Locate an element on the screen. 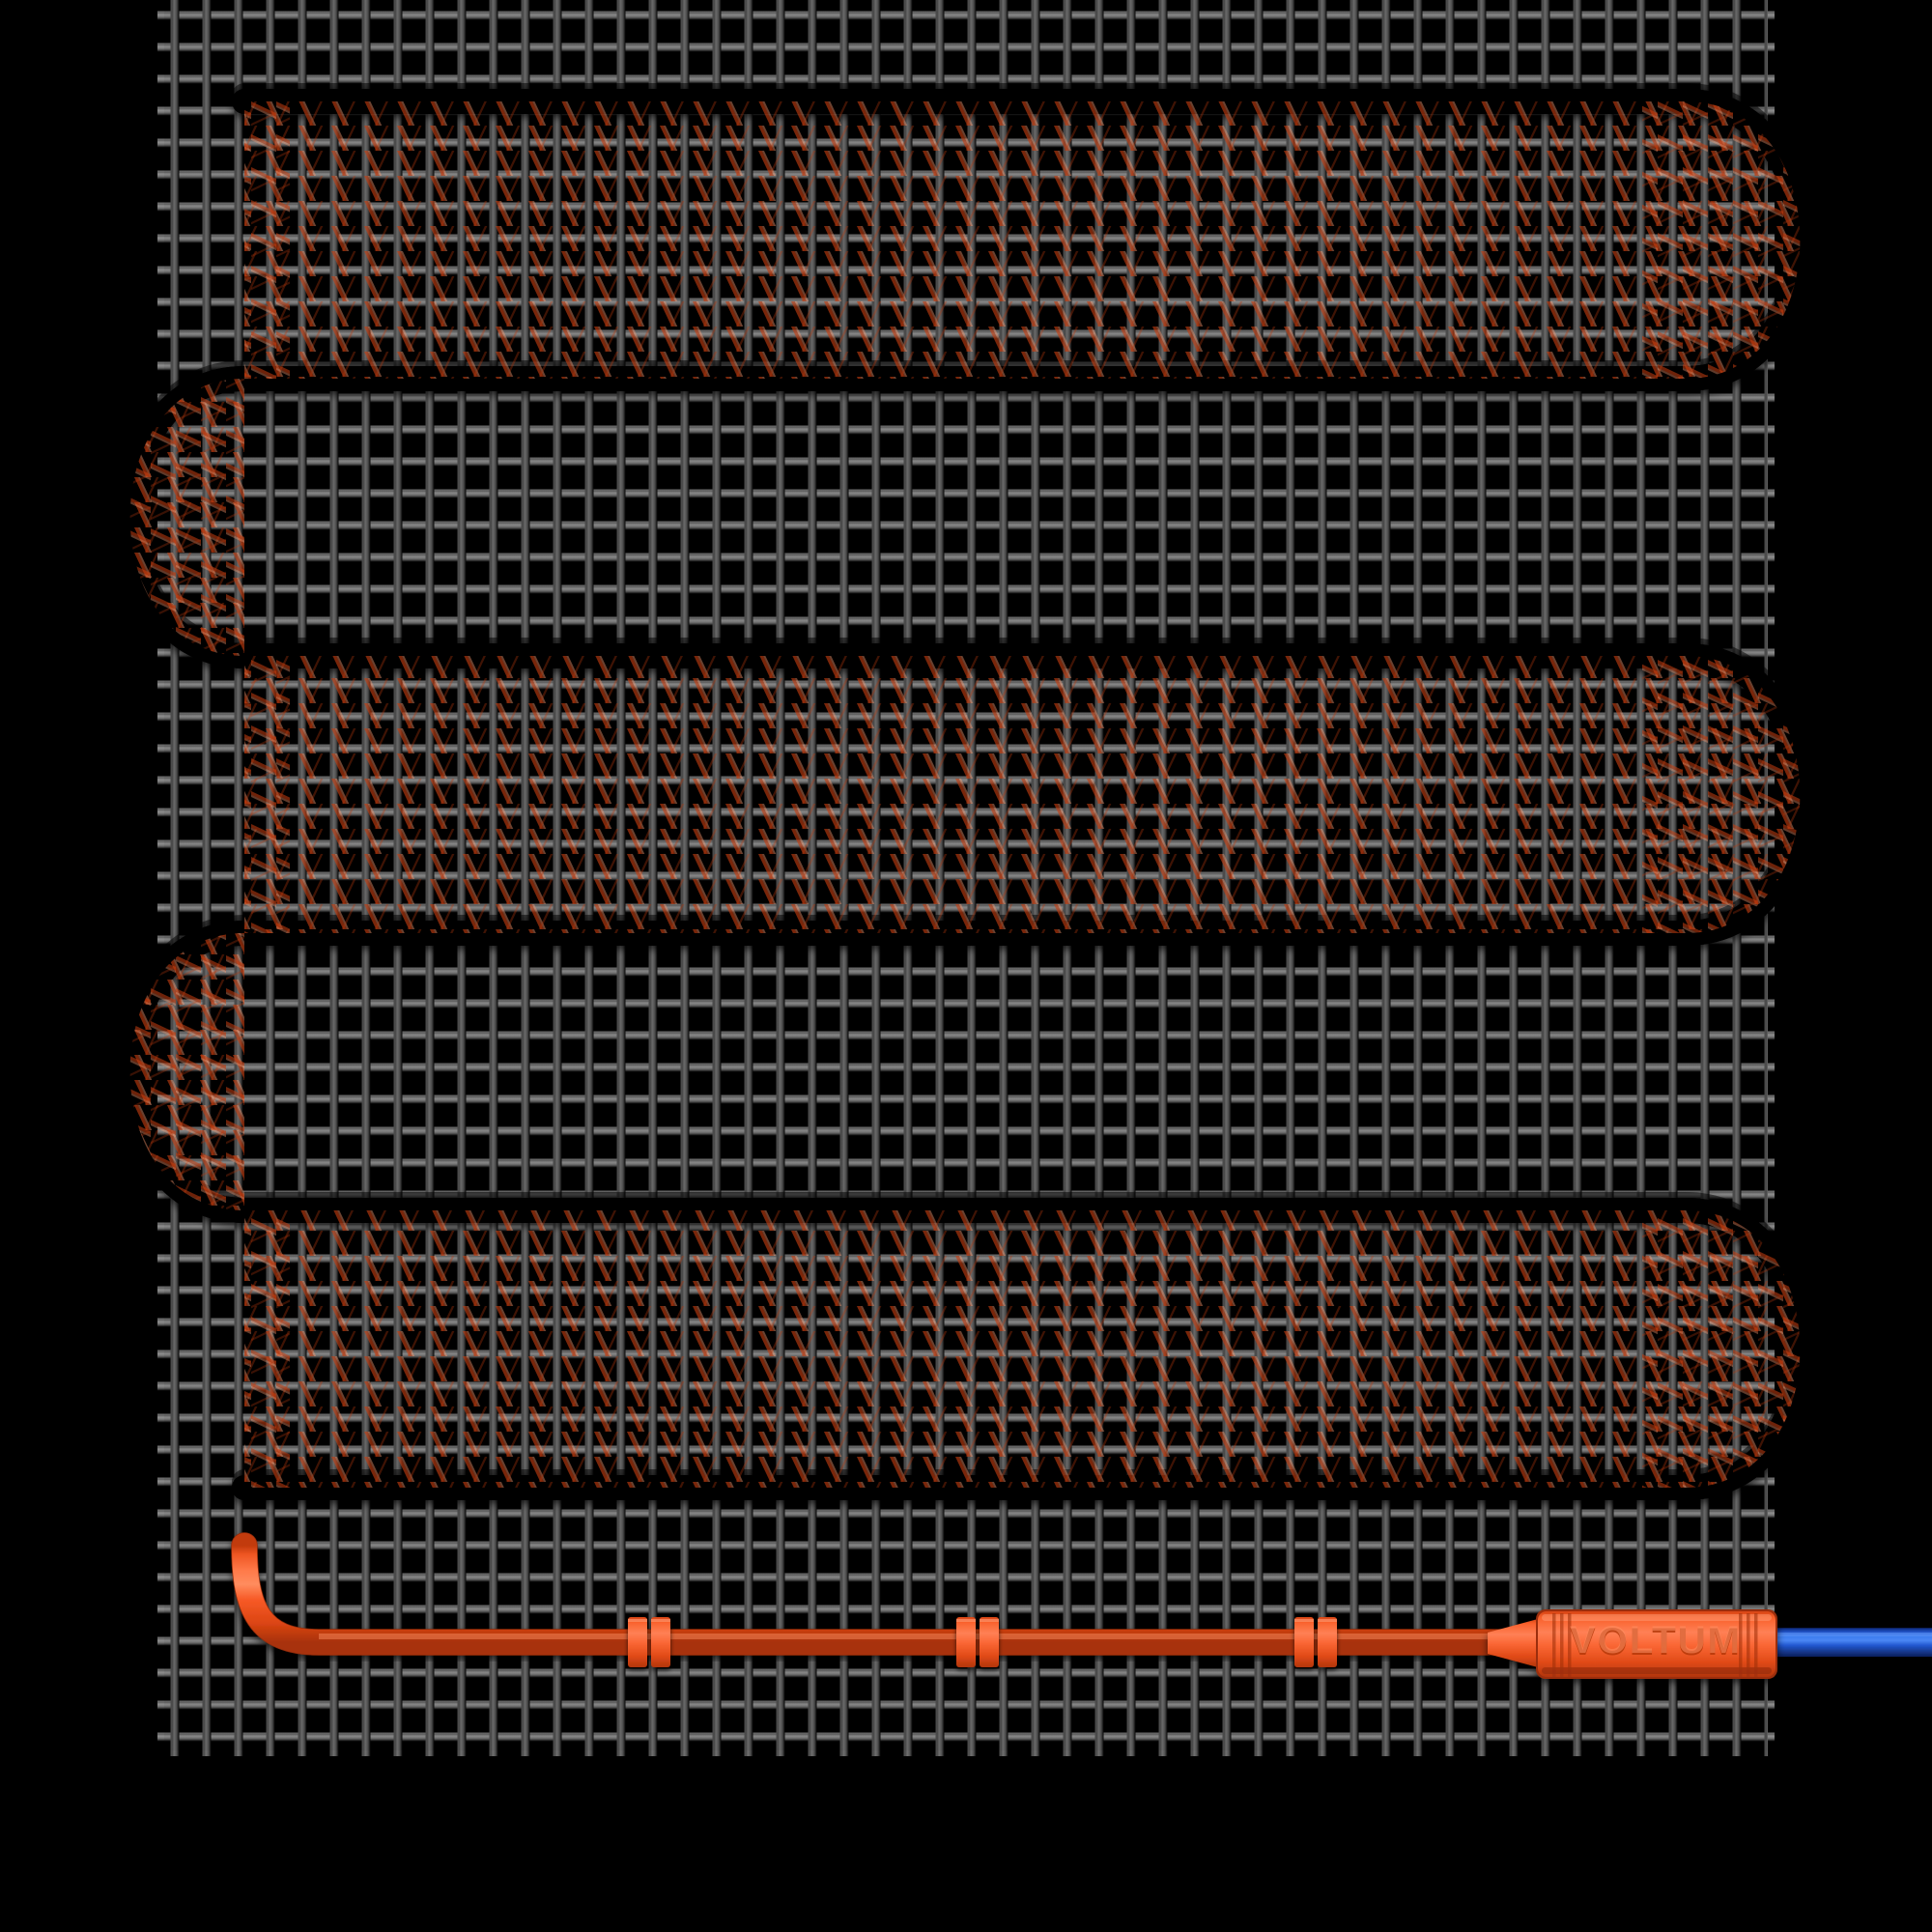 Image resolution: width=1932 pixels, height=1932 pixels. lead-body is located at coordinates (895, 1594).